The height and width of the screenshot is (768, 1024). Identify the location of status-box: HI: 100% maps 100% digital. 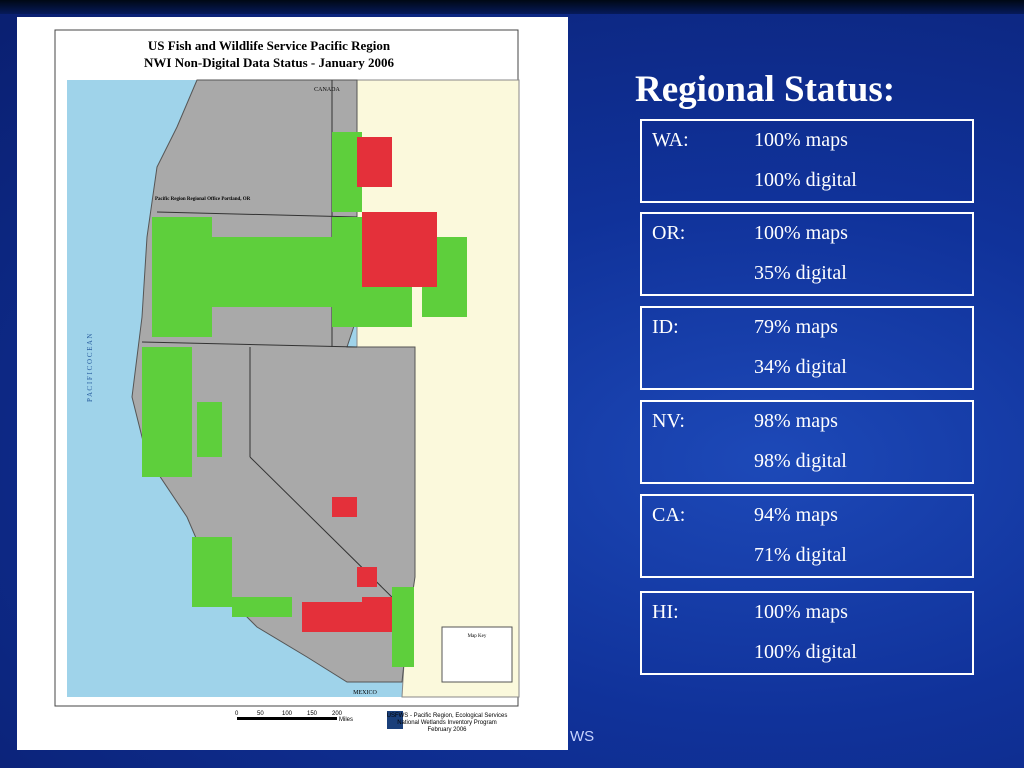
(807, 633).